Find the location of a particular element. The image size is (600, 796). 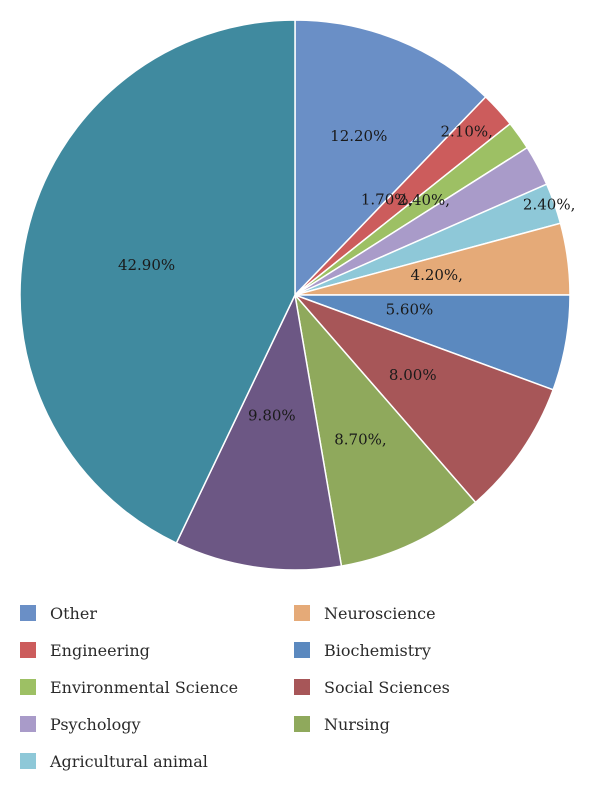

legend-label: Environmental Science is located at coordinates (144, 687).